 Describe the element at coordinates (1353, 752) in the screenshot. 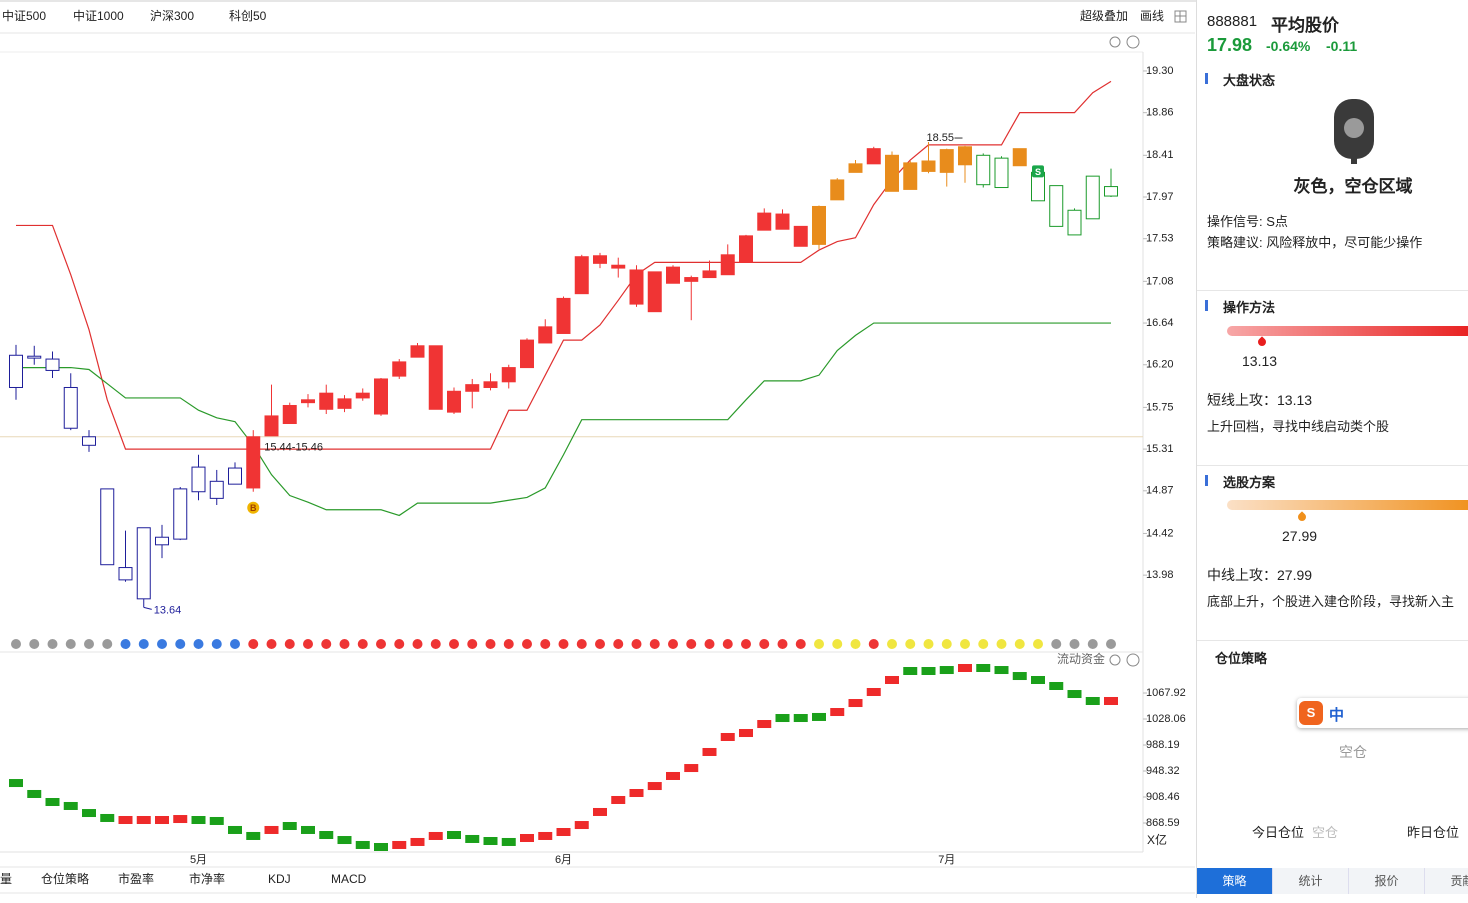

I see `position-state: 空仓` at that location.